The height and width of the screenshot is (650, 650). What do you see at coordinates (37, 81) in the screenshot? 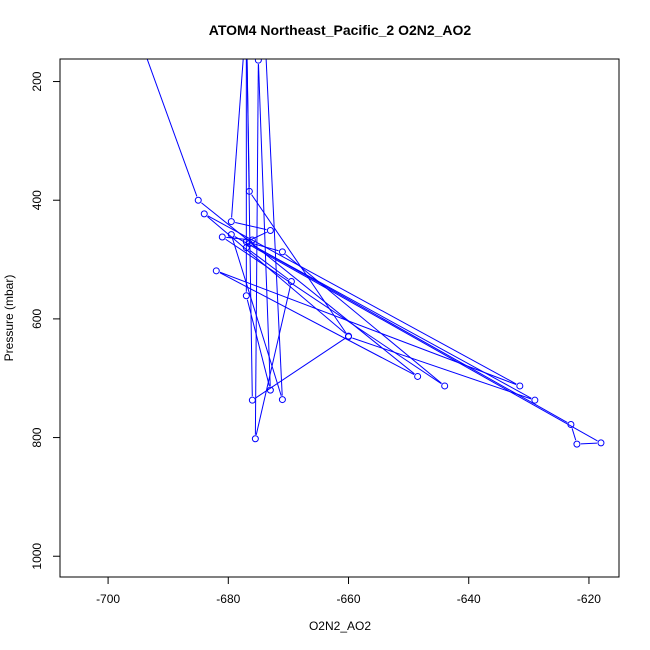
I see `y-tick-label: 200` at bounding box center [37, 81].